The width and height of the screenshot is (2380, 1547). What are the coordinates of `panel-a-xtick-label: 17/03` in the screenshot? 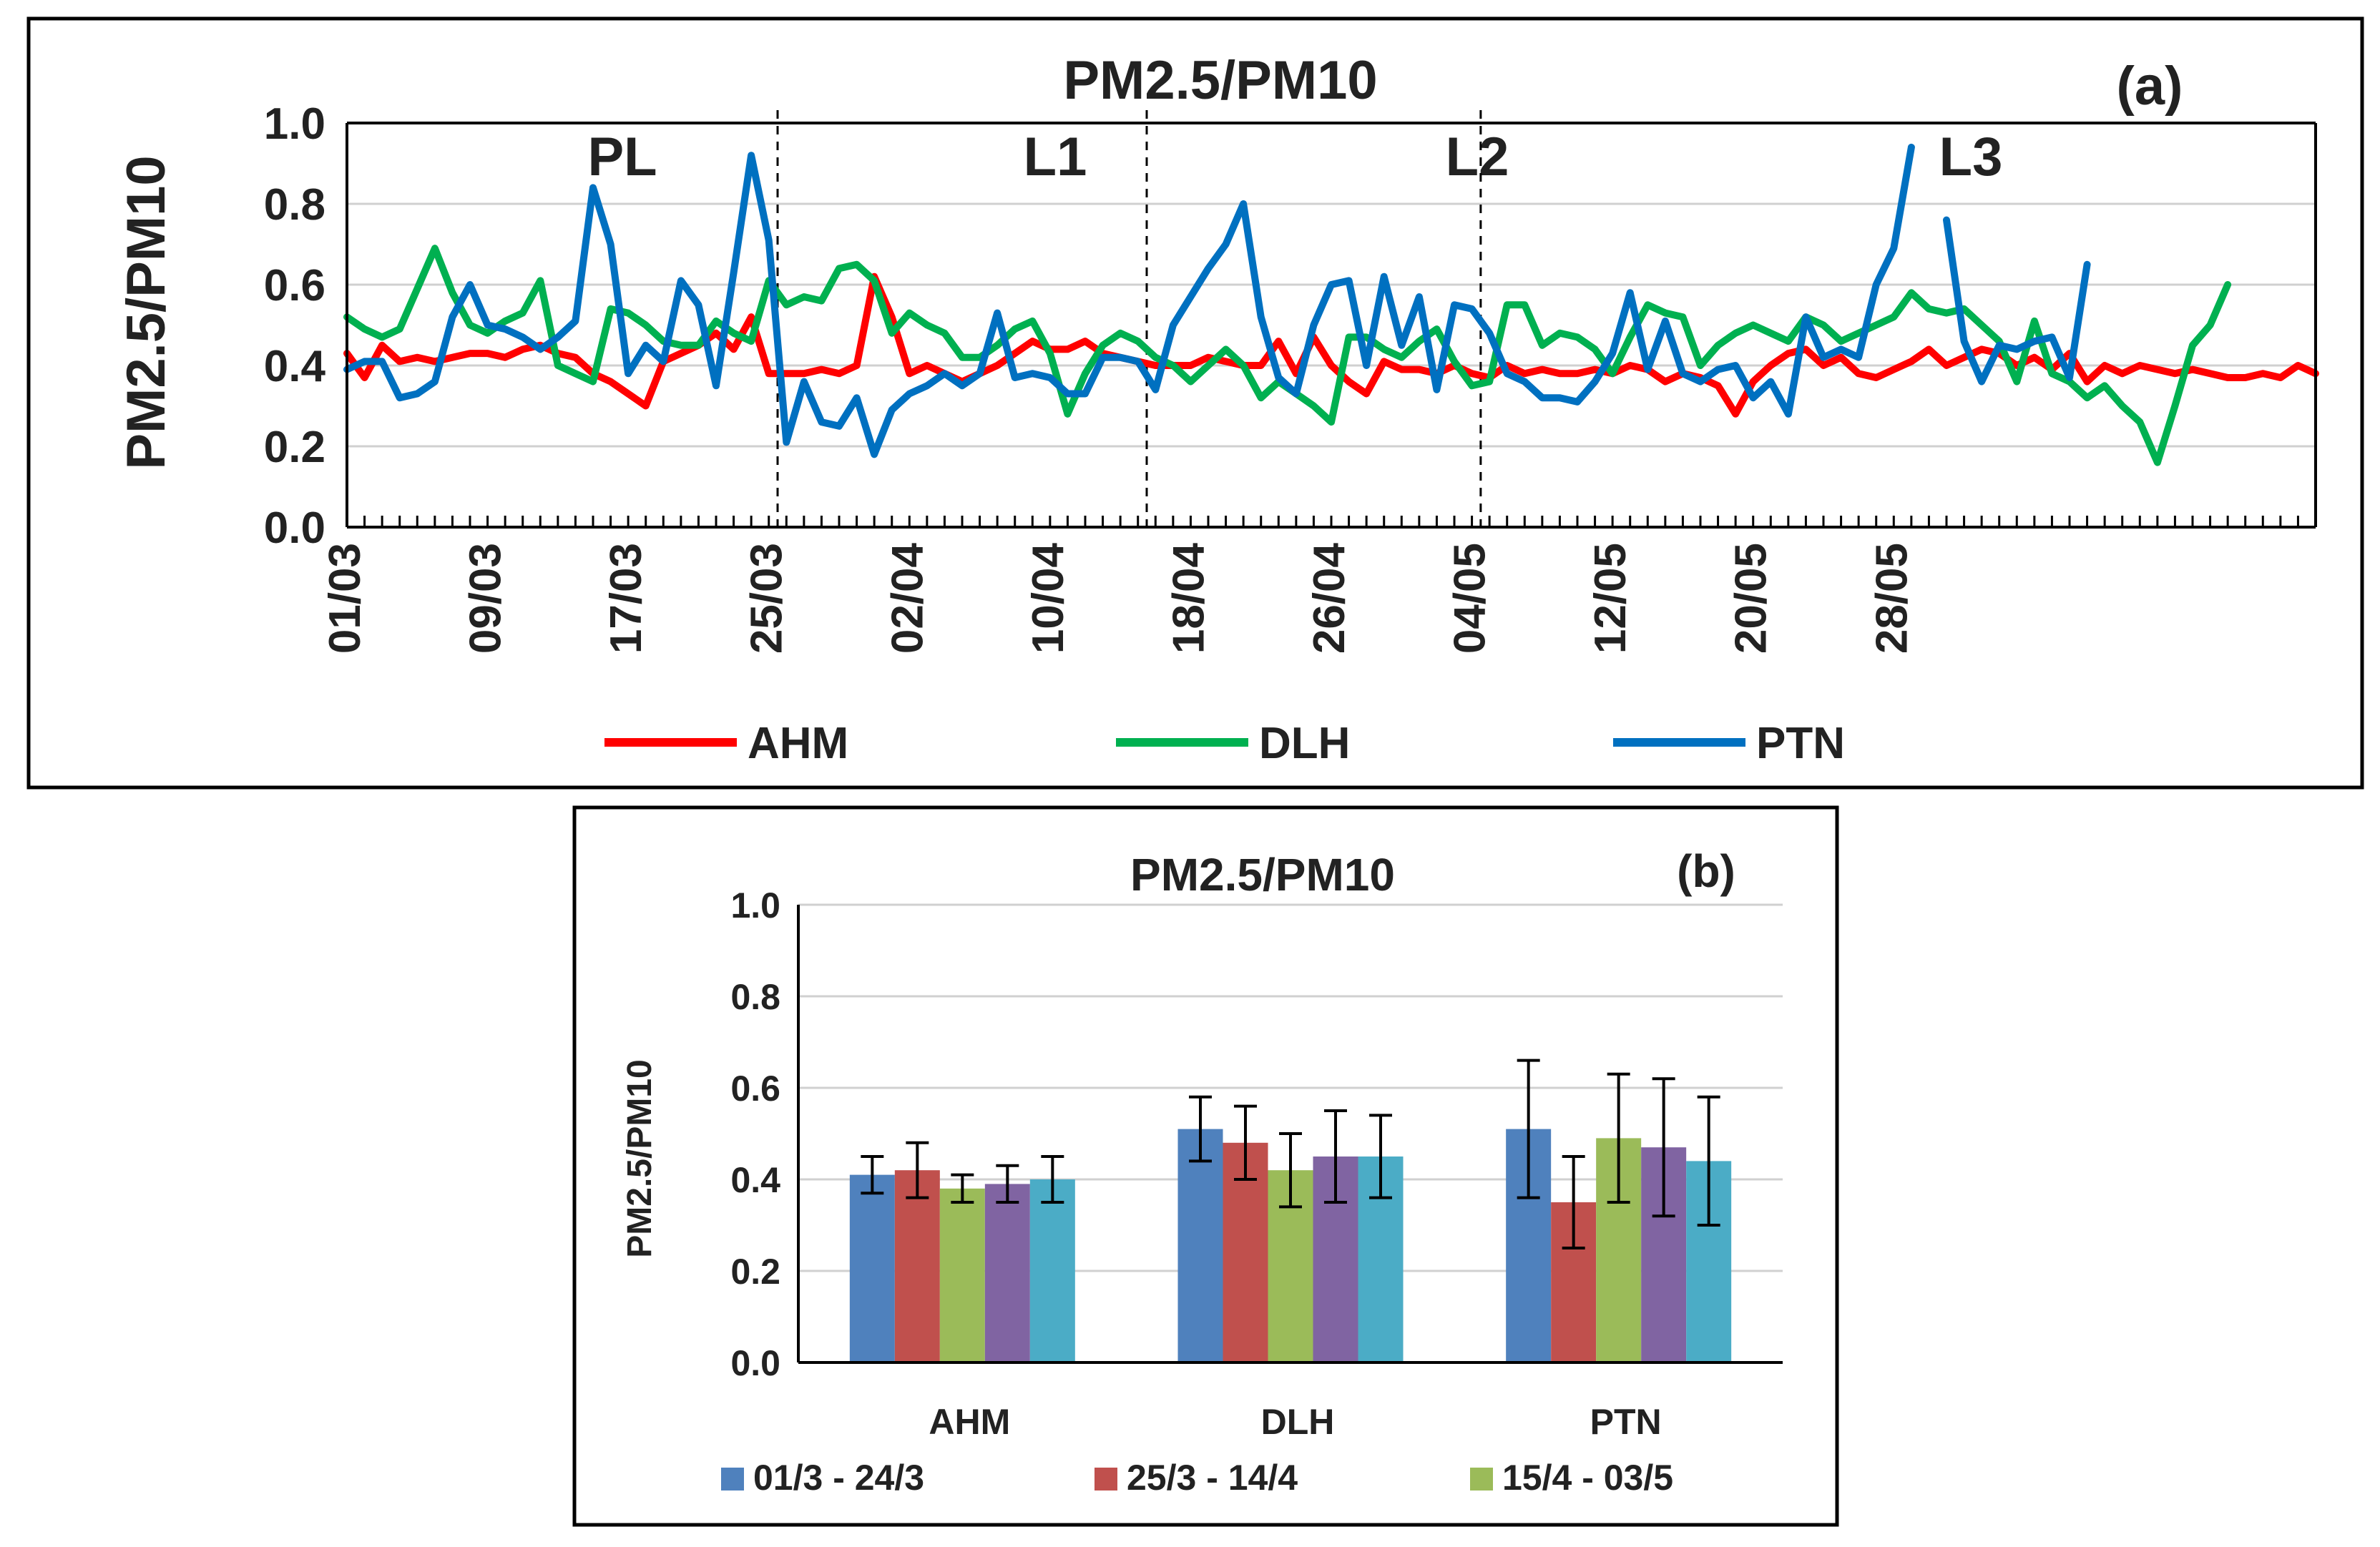 It's located at (626, 598).